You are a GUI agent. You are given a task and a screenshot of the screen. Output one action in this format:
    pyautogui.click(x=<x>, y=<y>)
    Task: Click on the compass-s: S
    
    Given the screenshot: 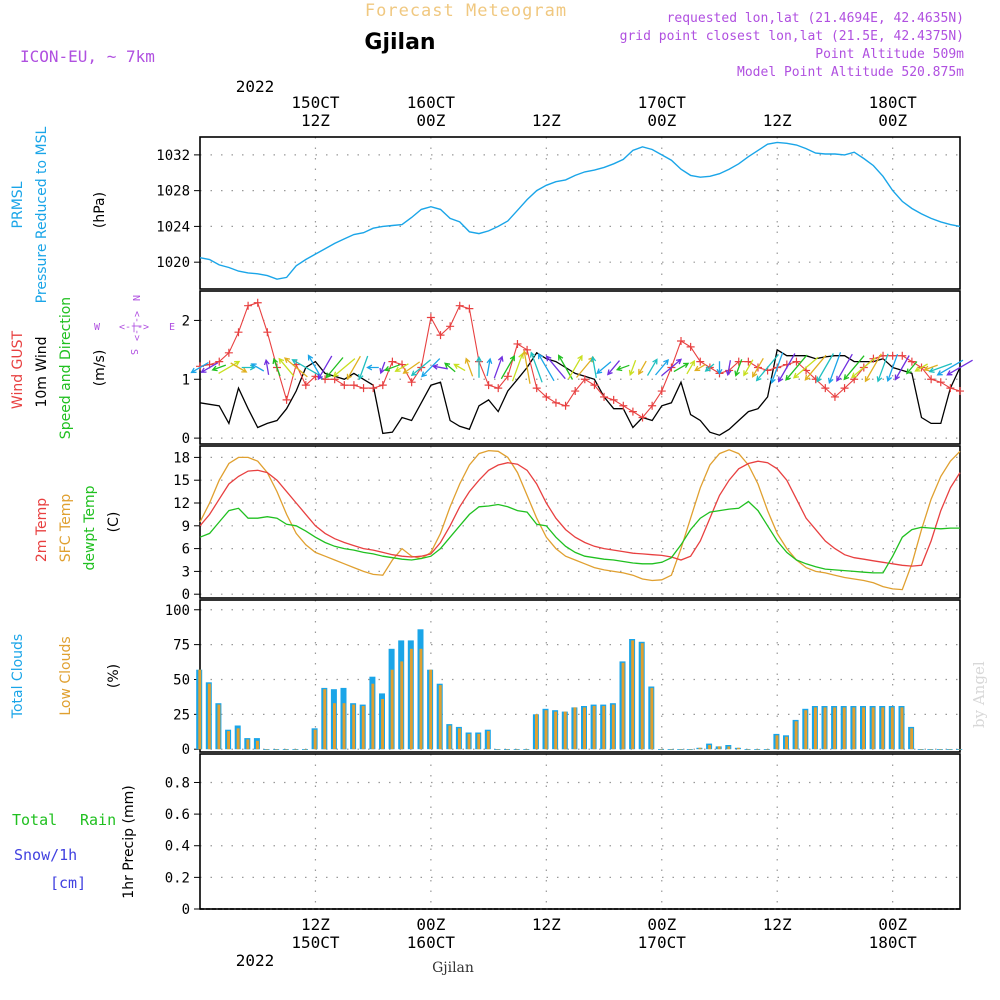 What is the action you would take?
    pyautogui.click(x=133, y=352)
    